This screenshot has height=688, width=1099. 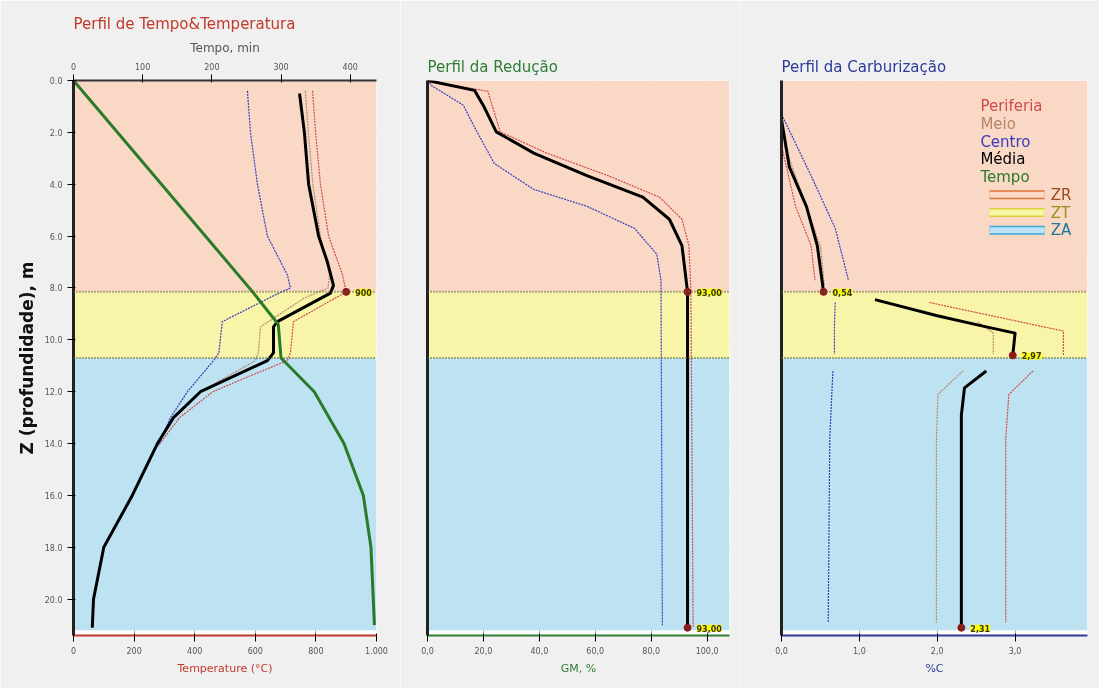 What do you see at coordinates (195, 651) in the screenshot?
I see `x-tick-label: 400` at bounding box center [195, 651].